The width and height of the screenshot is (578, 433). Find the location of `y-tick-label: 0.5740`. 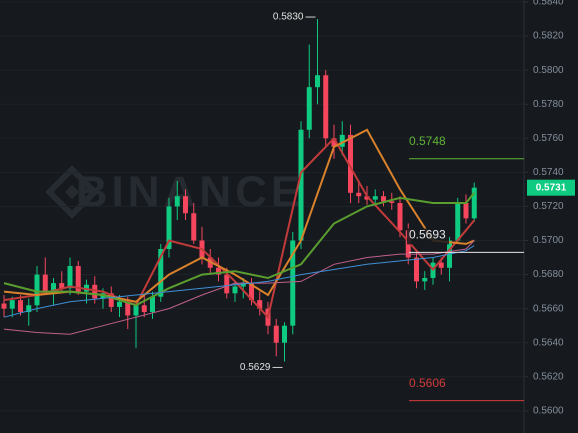

y-tick-label: 0.5740 is located at coordinates (548, 172).